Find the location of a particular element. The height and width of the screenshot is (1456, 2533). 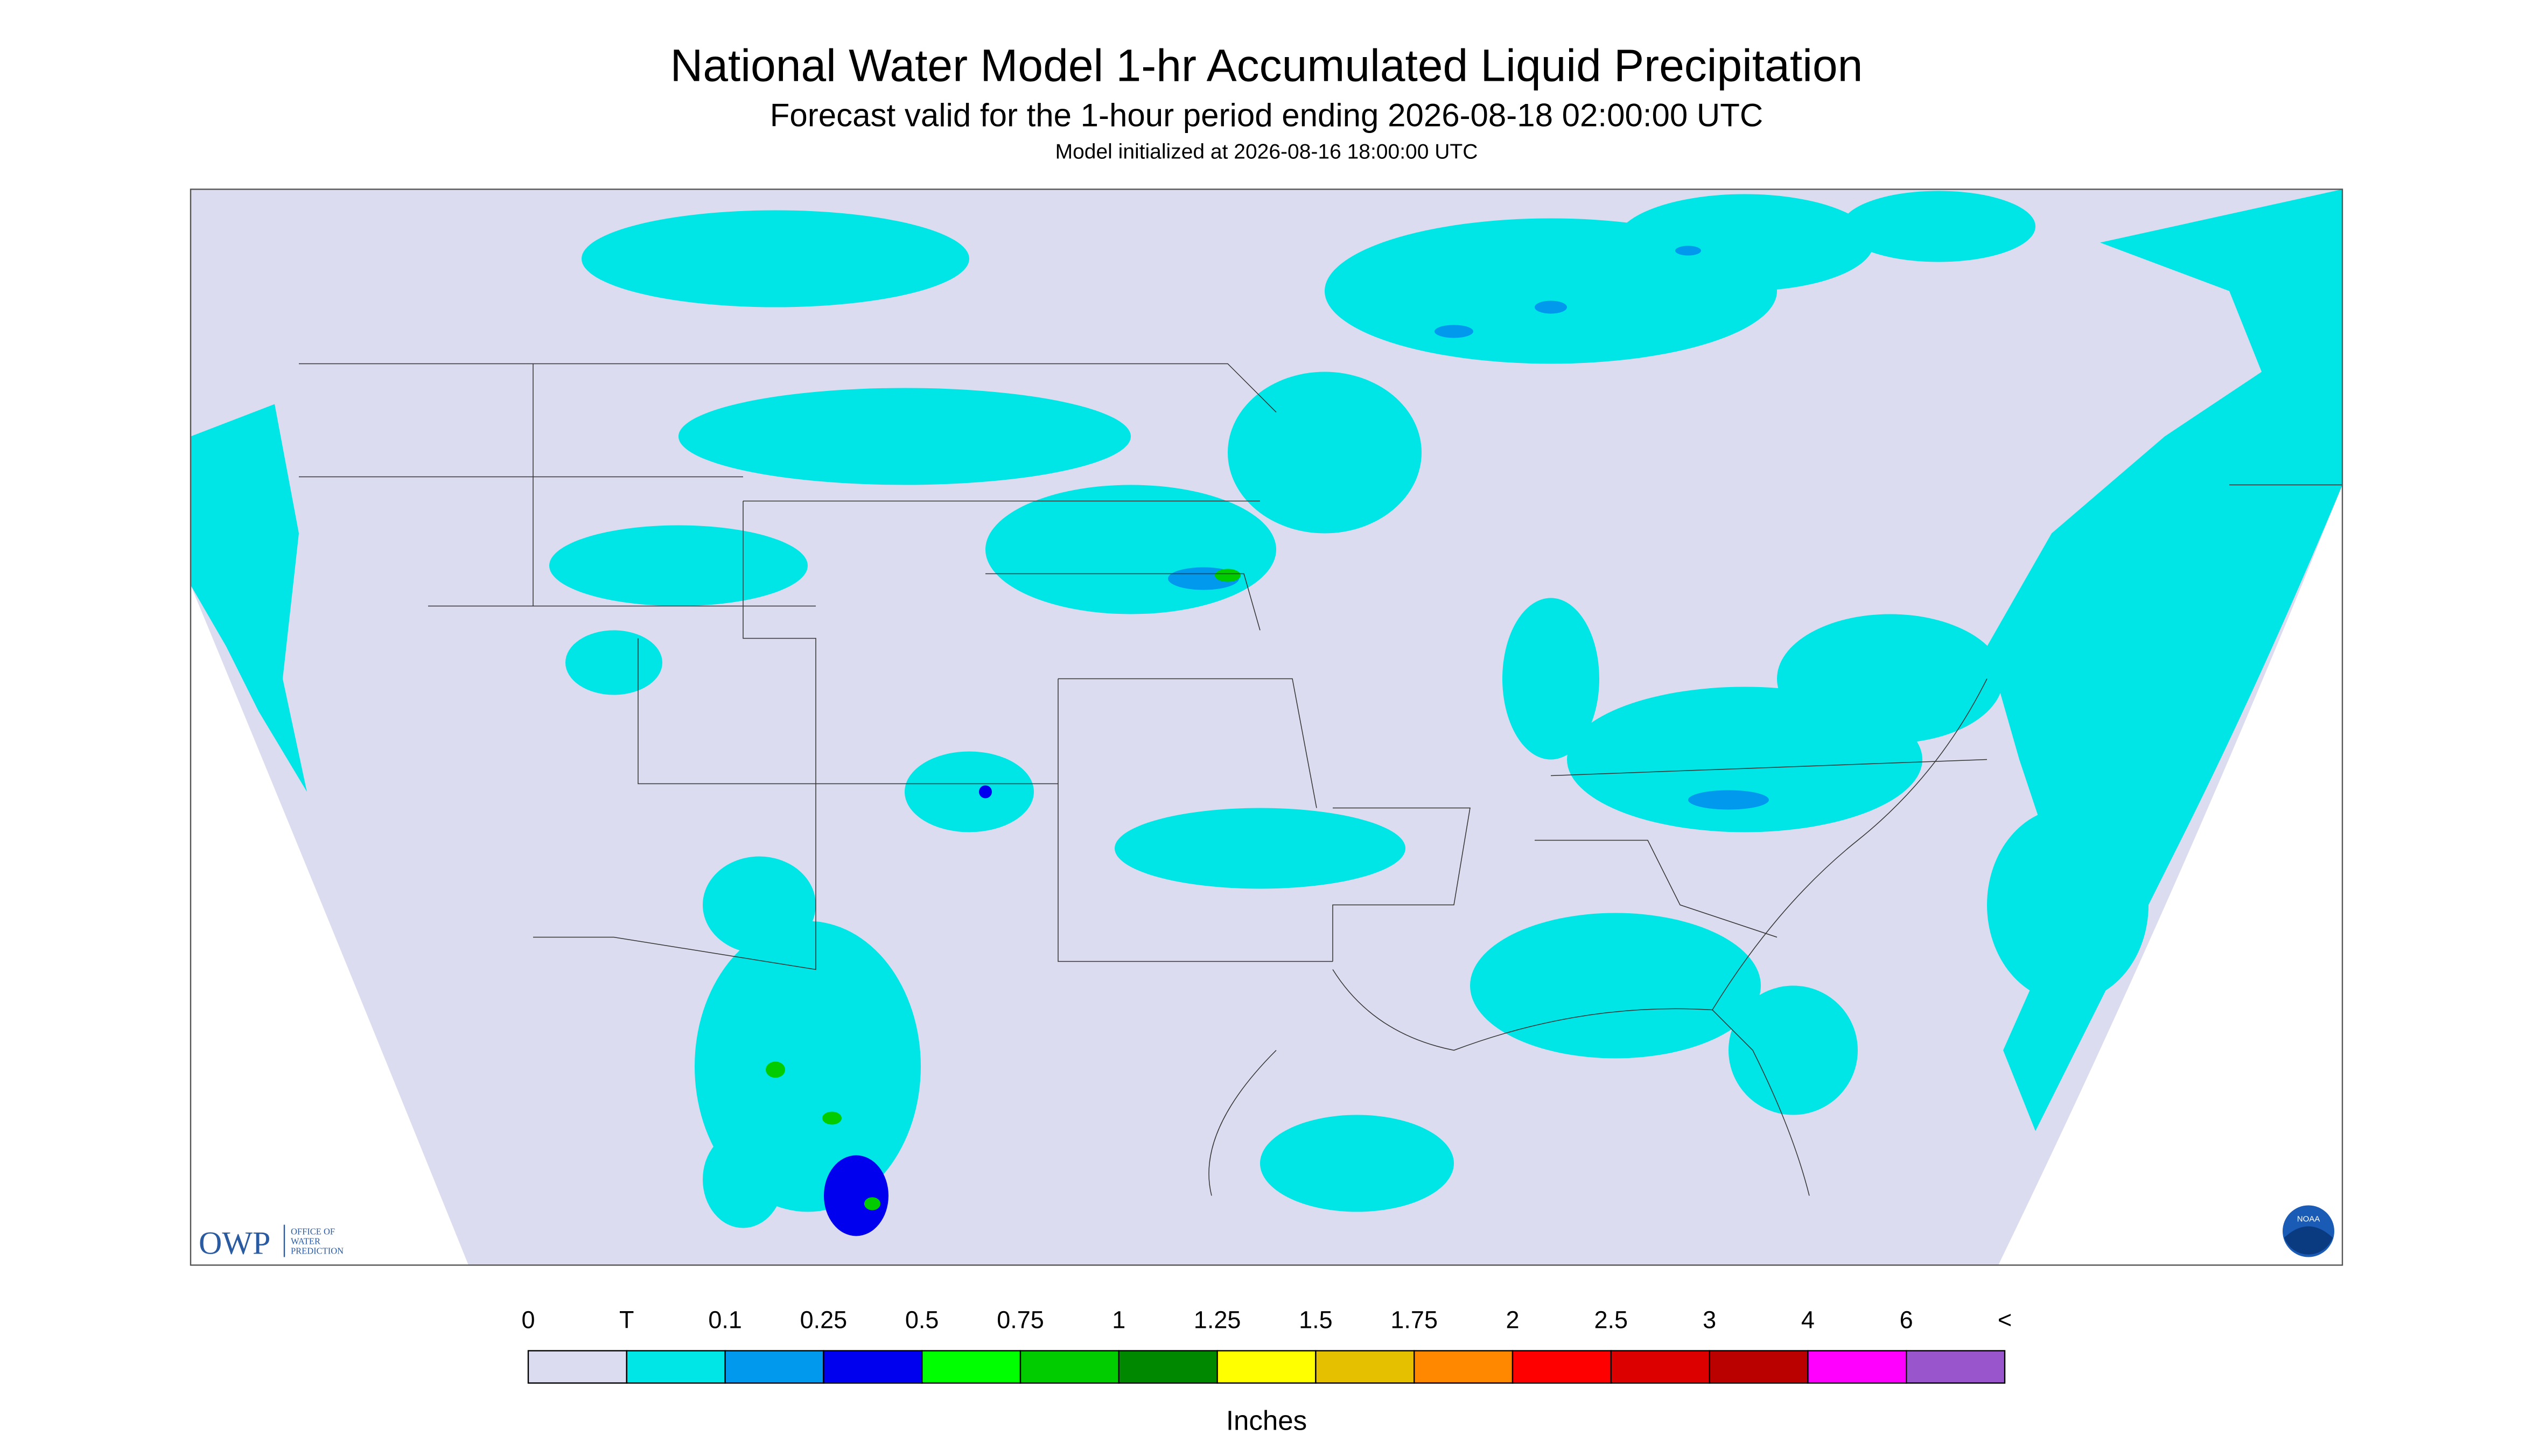

legend-label: 0 is located at coordinates (528, 1320).